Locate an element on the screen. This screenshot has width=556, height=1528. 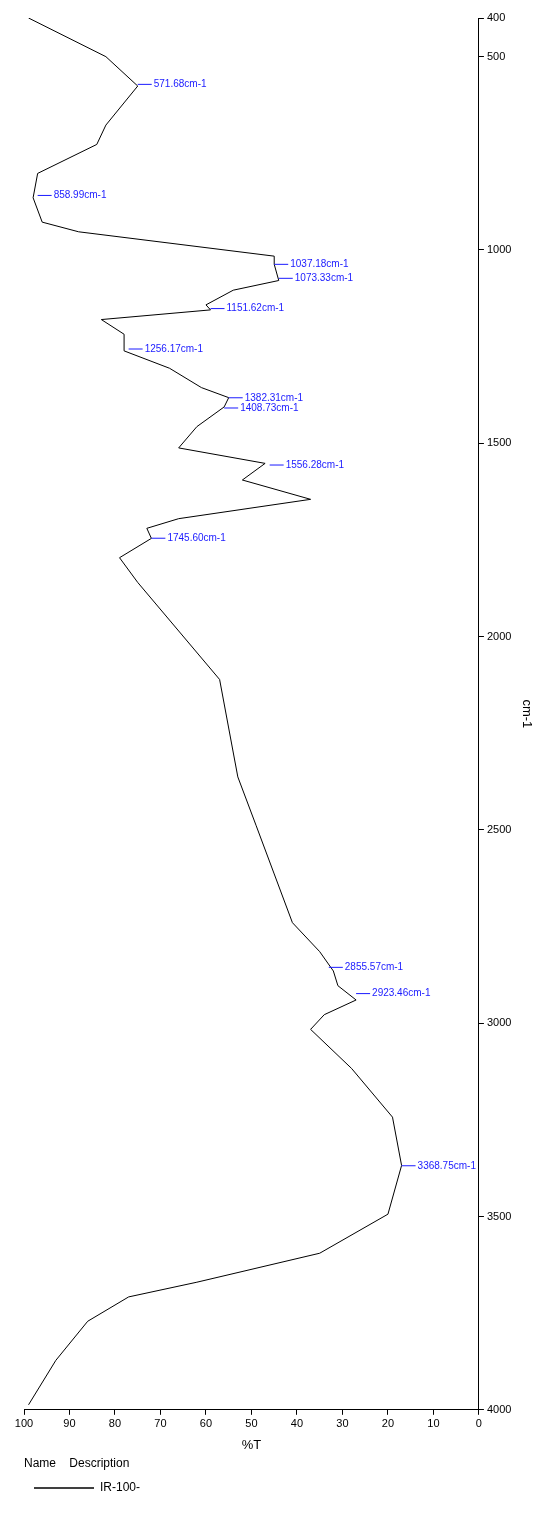
y-tick-label: 1000 is located at coordinates (499, 249).